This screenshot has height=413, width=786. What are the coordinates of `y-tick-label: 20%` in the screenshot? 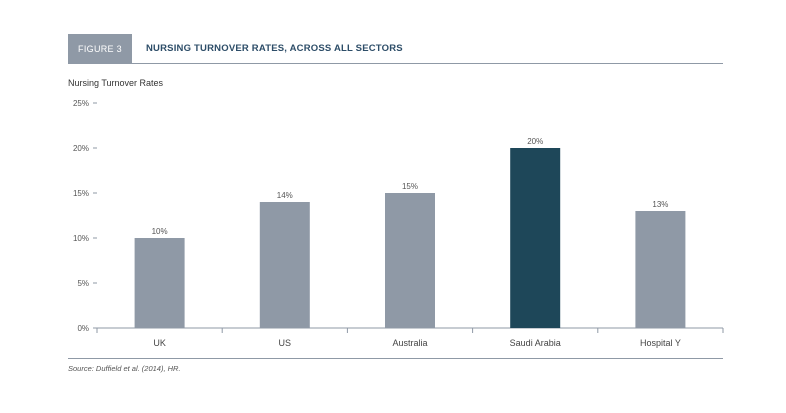 It's located at (81, 148).